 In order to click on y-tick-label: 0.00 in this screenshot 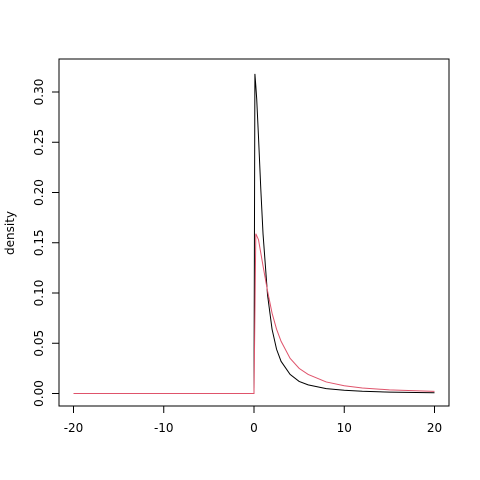, I will do `click(39, 393)`.